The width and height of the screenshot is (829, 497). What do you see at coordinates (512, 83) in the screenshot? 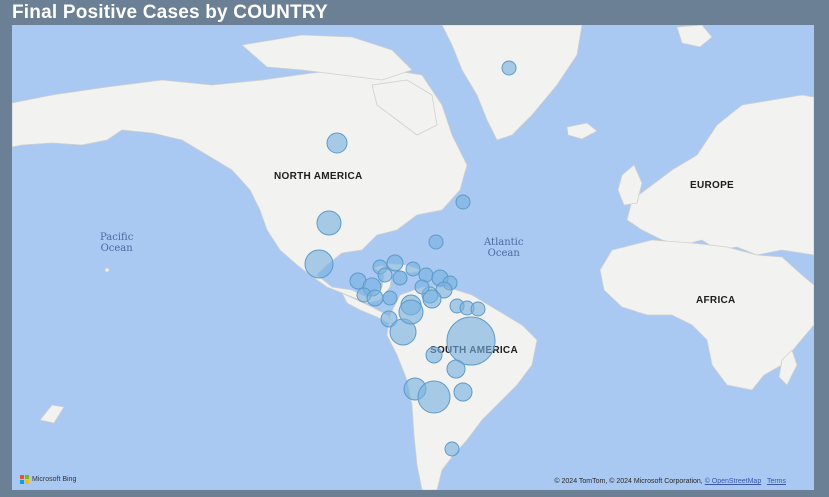
I see `land-greenland` at bounding box center [512, 83].